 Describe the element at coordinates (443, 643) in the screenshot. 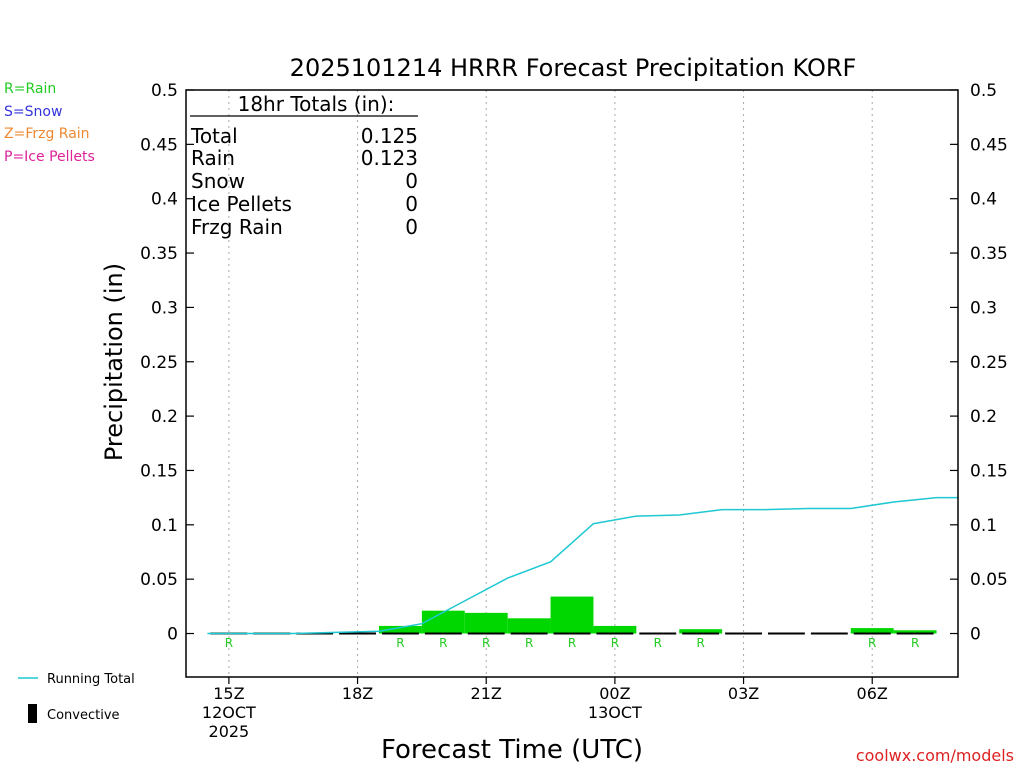

I see `bar-type-label-5: R` at that location.